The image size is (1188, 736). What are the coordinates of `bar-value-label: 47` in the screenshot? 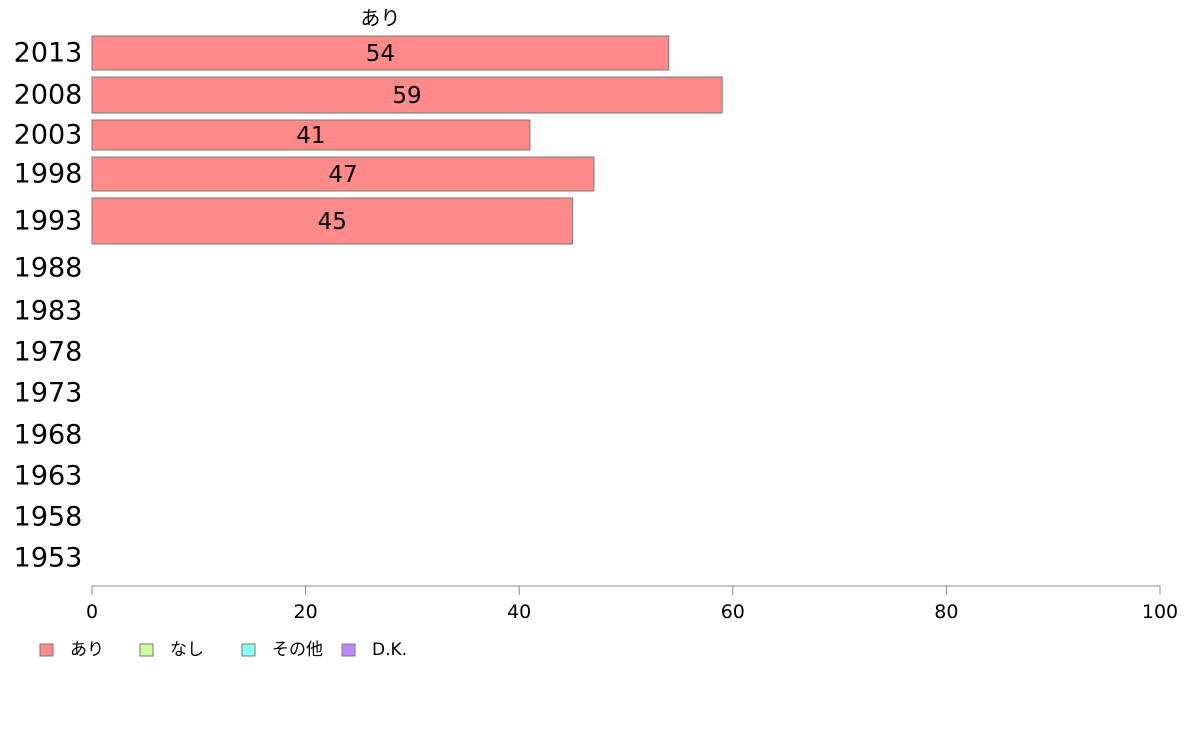 It's located at (342, 175).